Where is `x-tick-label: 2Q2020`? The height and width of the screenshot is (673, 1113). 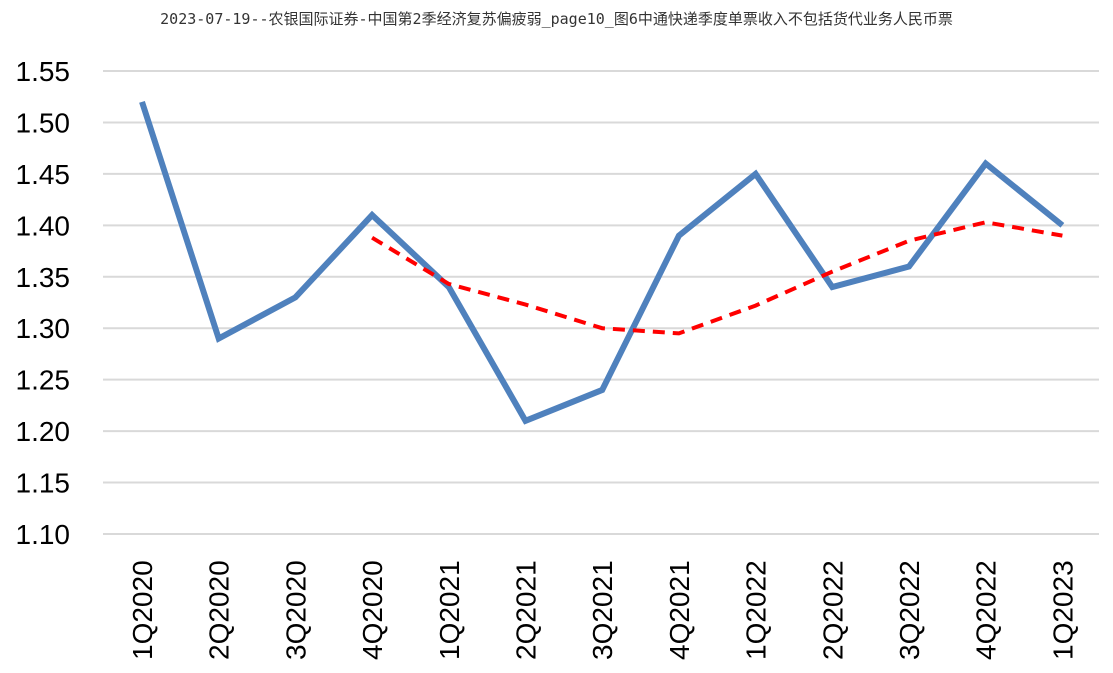
x-tick-label: 2Q2020 is located at coordinates (219, 610).